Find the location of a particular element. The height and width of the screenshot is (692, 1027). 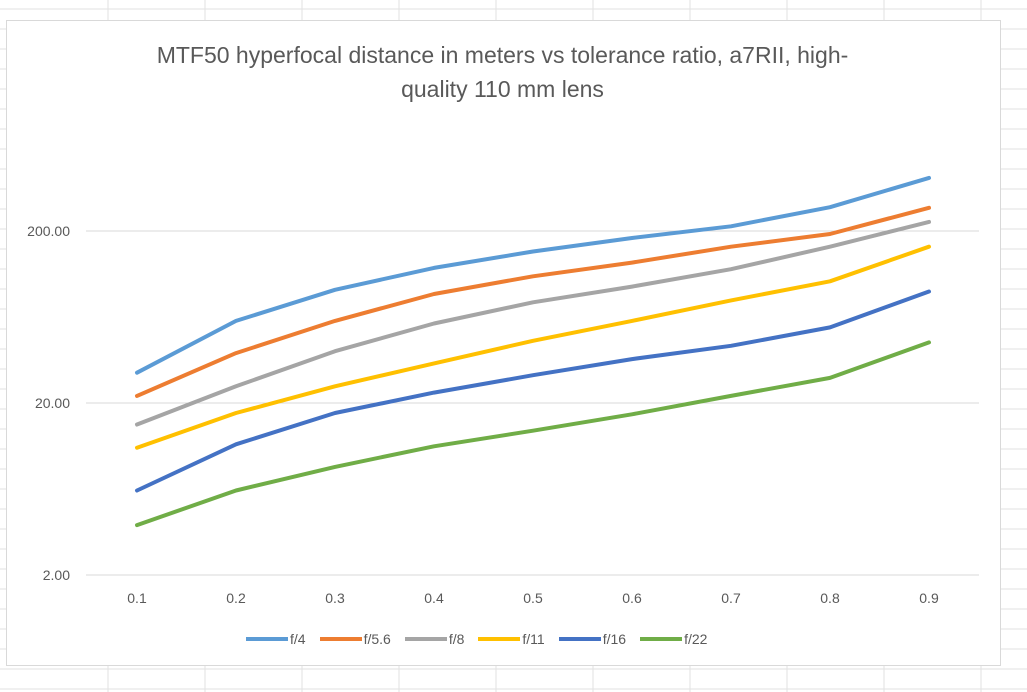

x-tick-label: 0.2 is located at coordinates (236, 598).